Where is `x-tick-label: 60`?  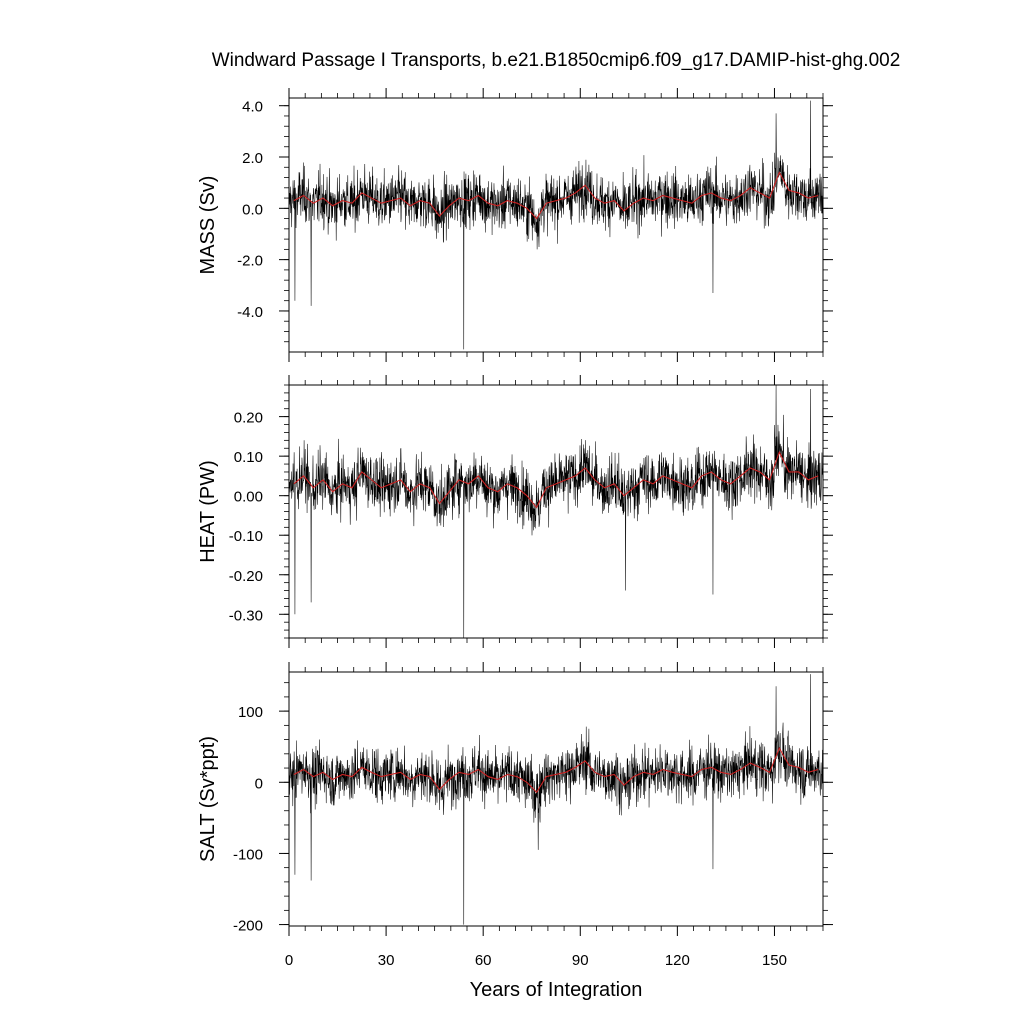 x-tick-label: 60 is located at coordinates (483, 960).